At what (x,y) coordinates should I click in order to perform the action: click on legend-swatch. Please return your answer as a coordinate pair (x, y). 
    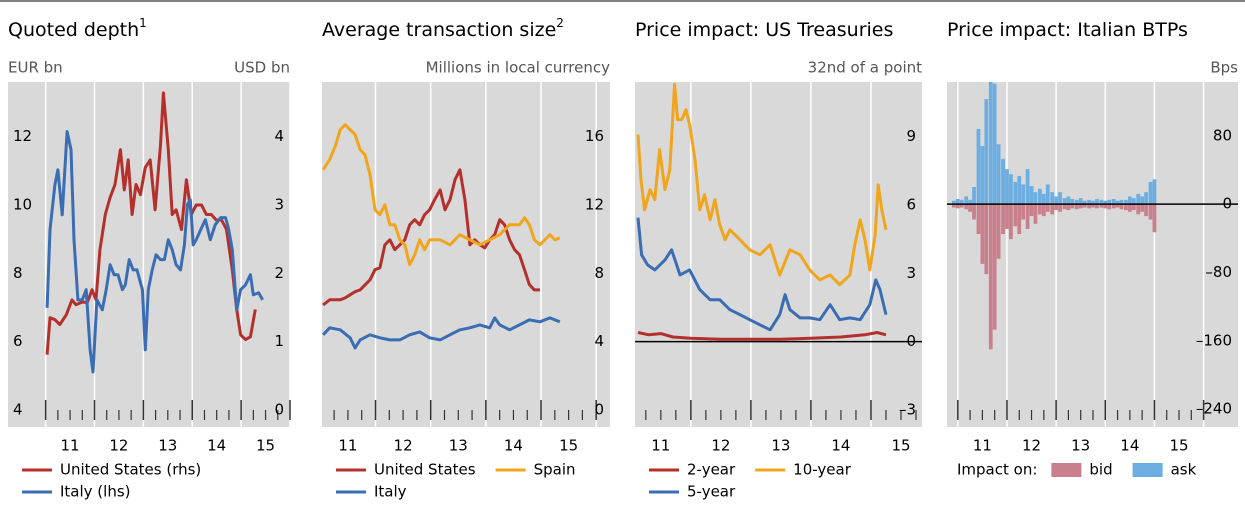
    Looking at the image, I should click on (1066, 470).